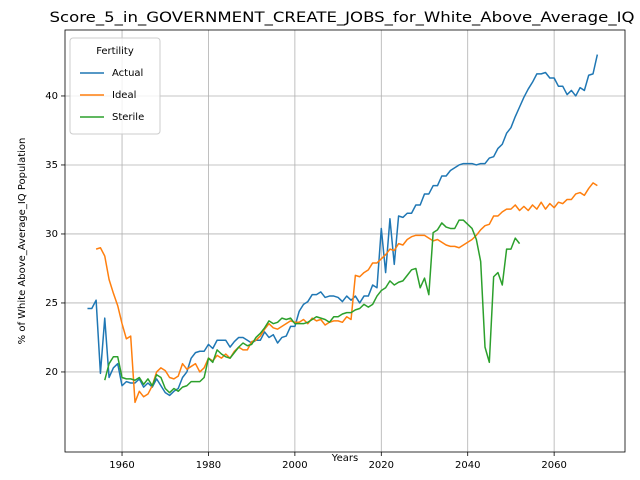  What do you see at coordinates (553, 465) in the screenshot?
I see `x-tick-label: 2060` at bounding box center [553, 465].